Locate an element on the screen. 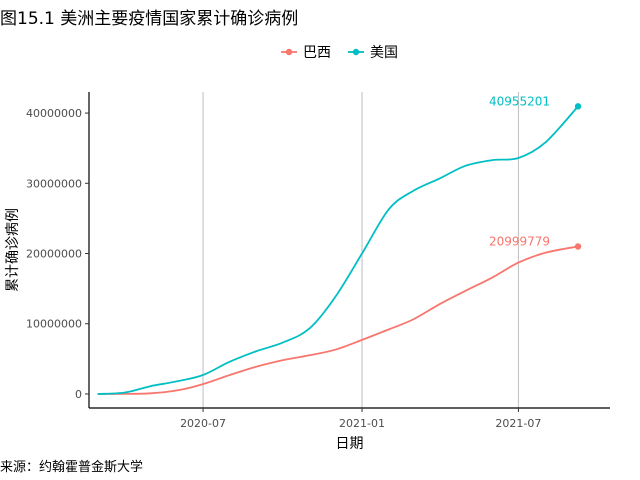 This screenshot has width=640, height=480. legend: 巴西 美国 is located at coordinates (339, 53).